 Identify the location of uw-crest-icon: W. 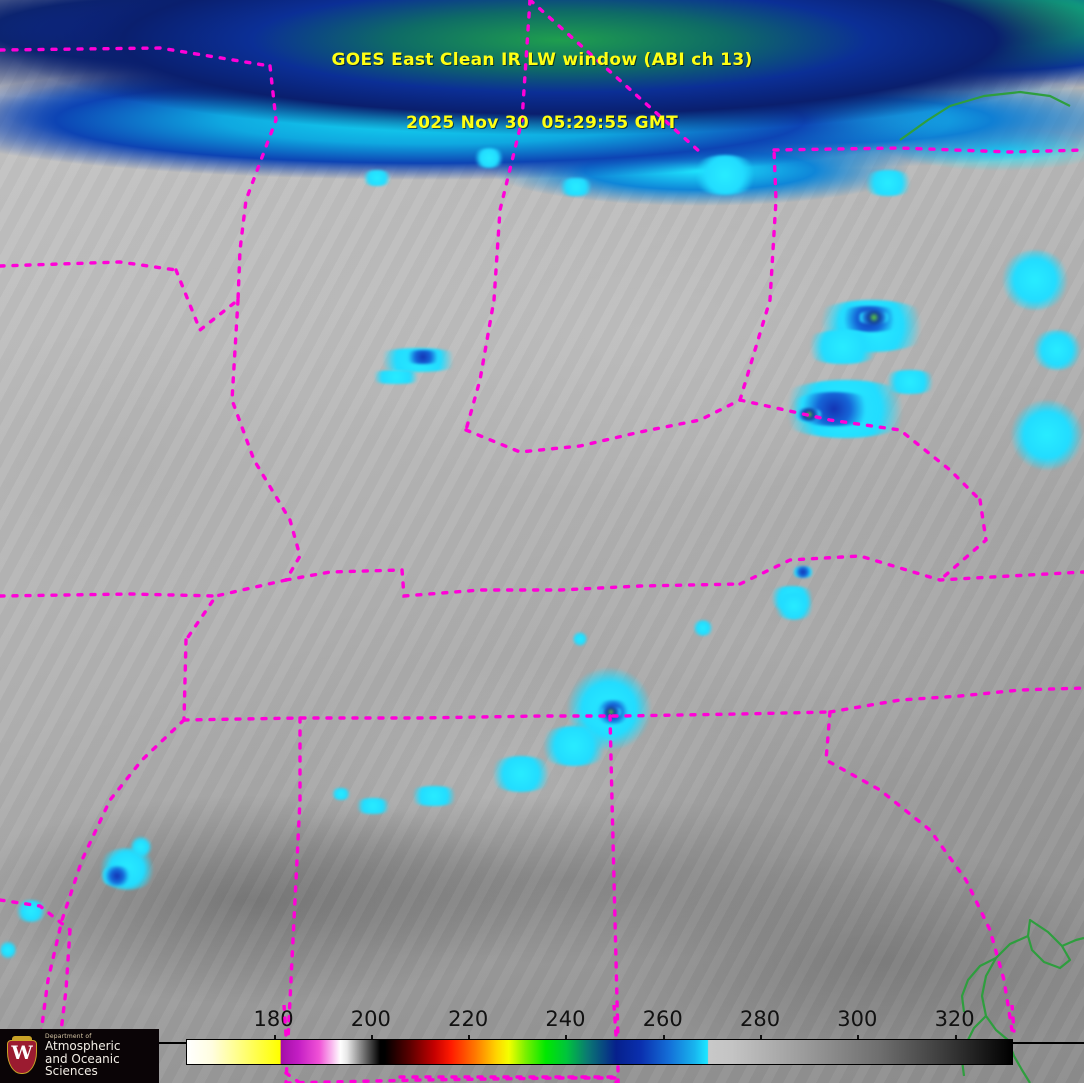
(22, 1056).